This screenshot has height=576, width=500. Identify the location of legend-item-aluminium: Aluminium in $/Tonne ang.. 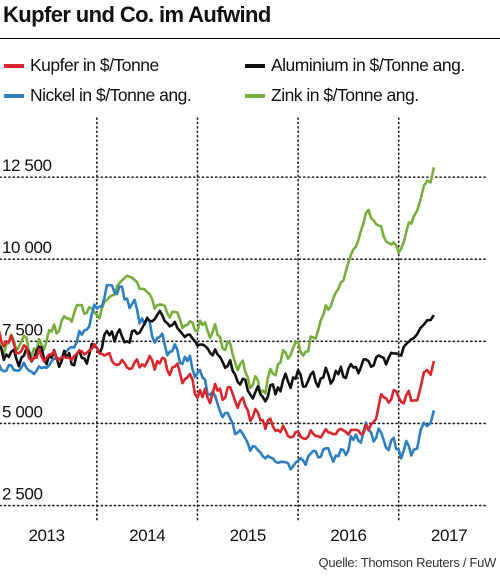
(355, 65).